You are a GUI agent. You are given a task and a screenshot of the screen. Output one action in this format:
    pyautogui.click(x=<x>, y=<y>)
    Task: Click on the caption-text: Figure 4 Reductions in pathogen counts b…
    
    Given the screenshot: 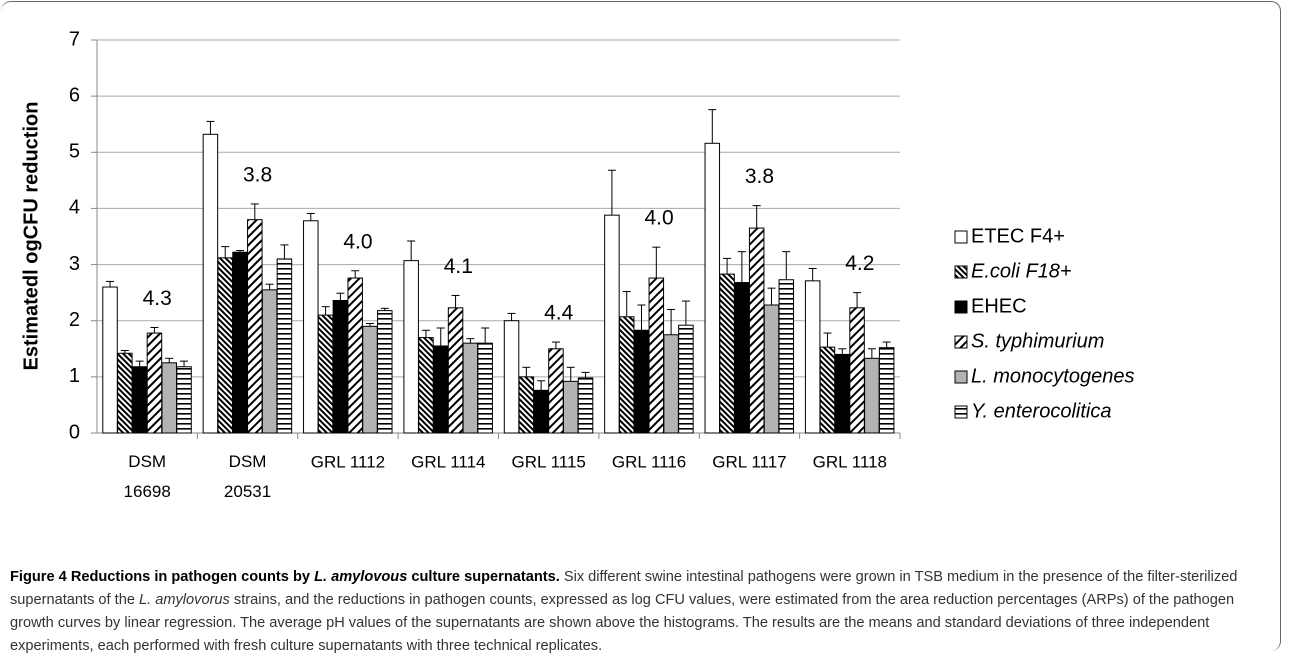 What is the action you would take?
    pyautogui.click(x=162, y=577)
    